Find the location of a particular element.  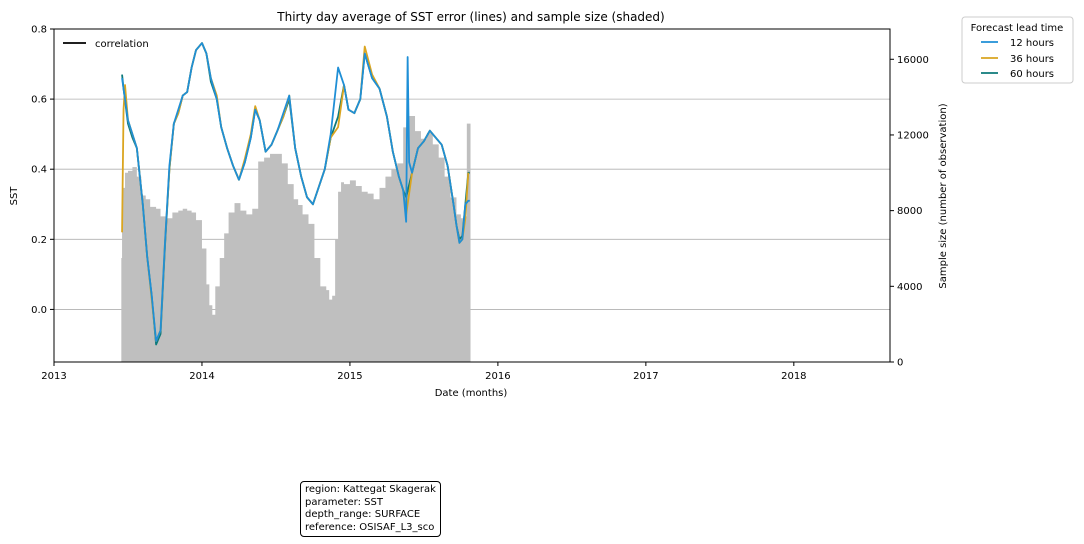

sample-size-area is located at coordinates (296, 239).